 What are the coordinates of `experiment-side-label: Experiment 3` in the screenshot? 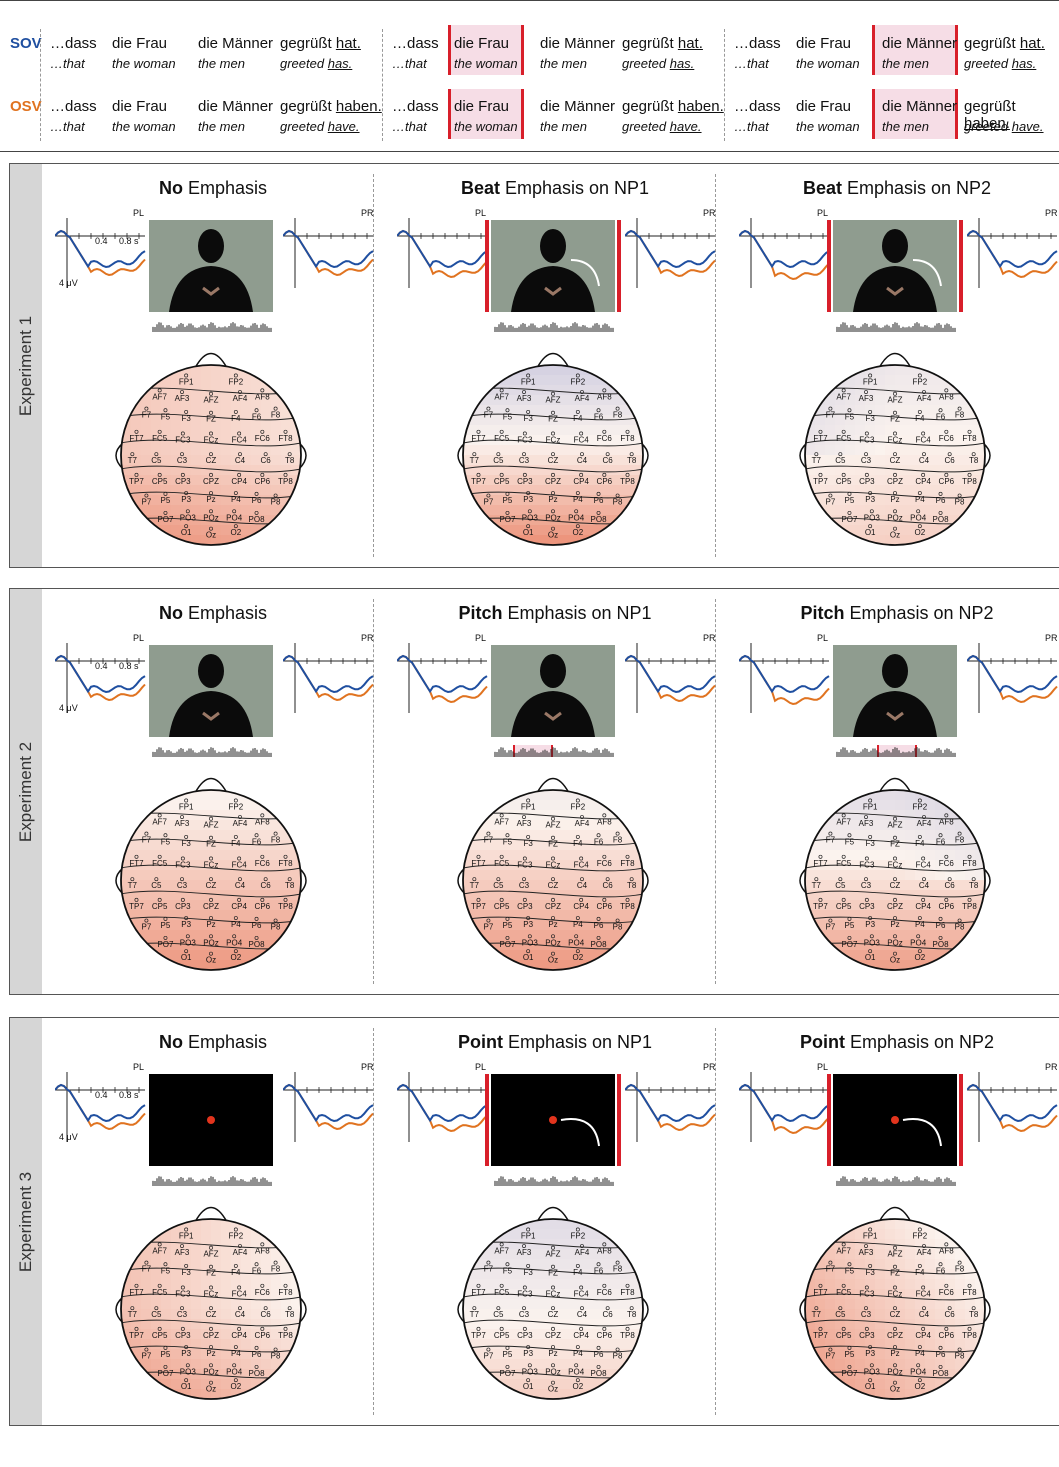 It's located at (26, 1221).